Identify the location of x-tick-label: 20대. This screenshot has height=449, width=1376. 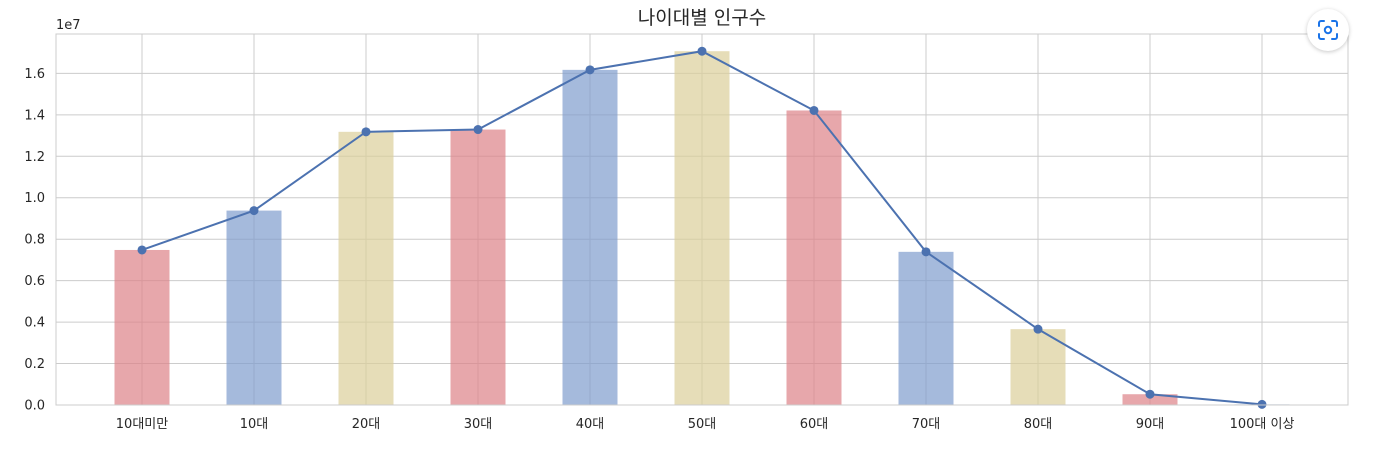
(366, 424).